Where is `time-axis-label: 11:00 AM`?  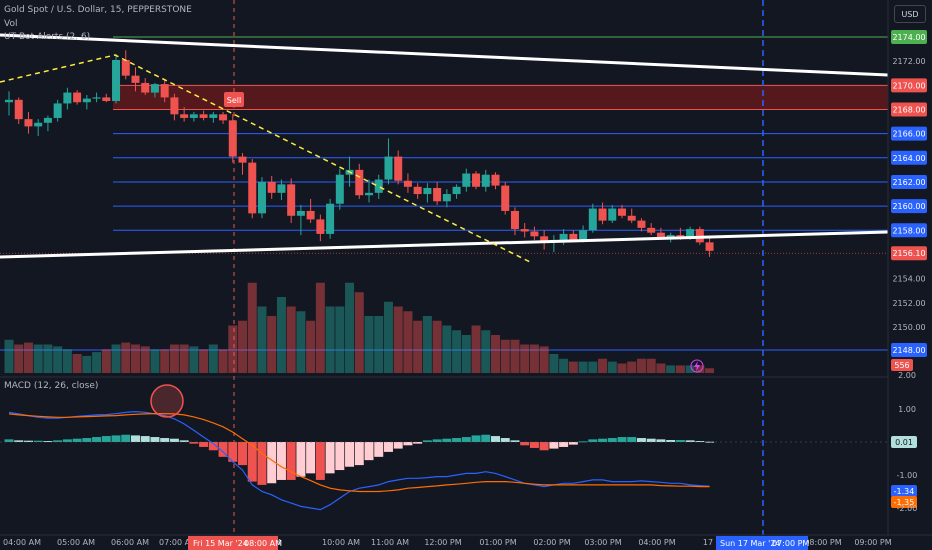 time-axis-label: 11:00 AM is located at coordinates (390, 542).